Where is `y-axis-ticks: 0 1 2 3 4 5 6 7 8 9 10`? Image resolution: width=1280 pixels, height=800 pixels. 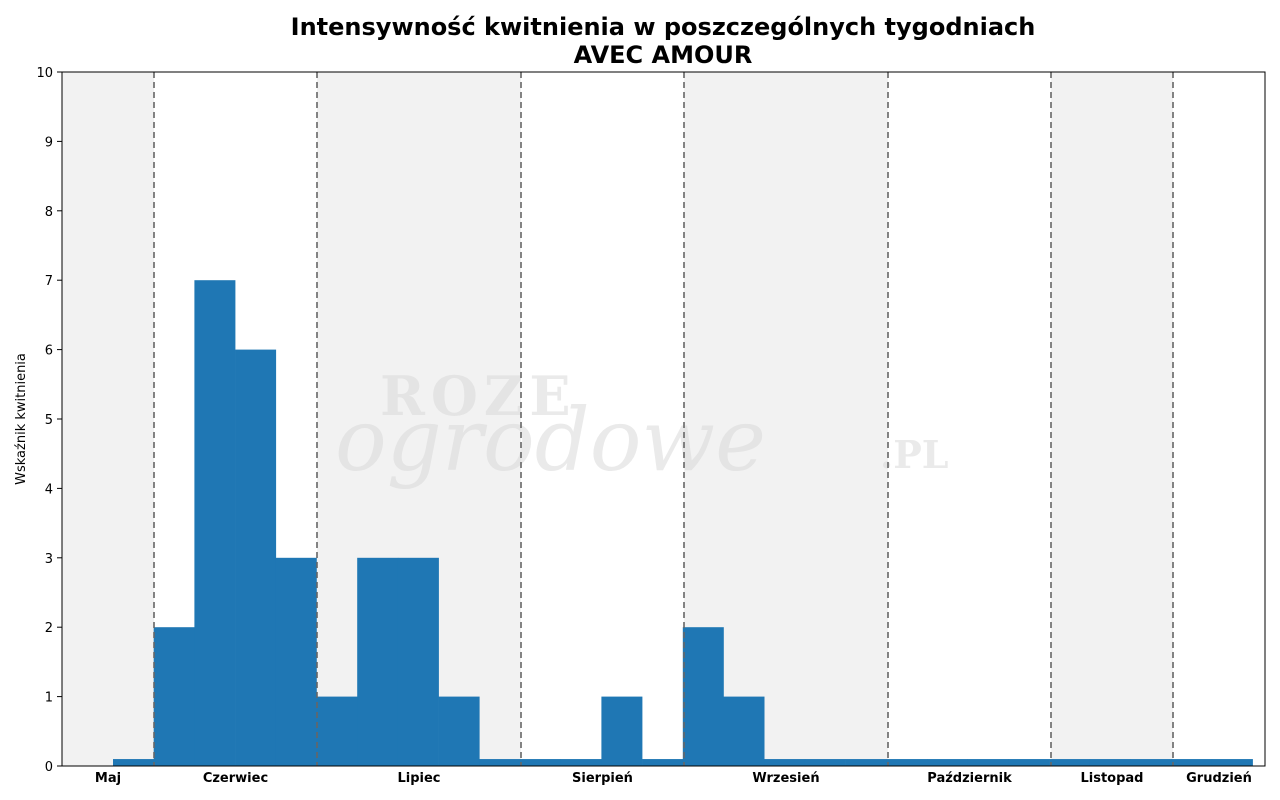
y-axis-ticks: 0 1 2 3 4 5 6 7 8 9 10 is located at coordinates (49, 420).